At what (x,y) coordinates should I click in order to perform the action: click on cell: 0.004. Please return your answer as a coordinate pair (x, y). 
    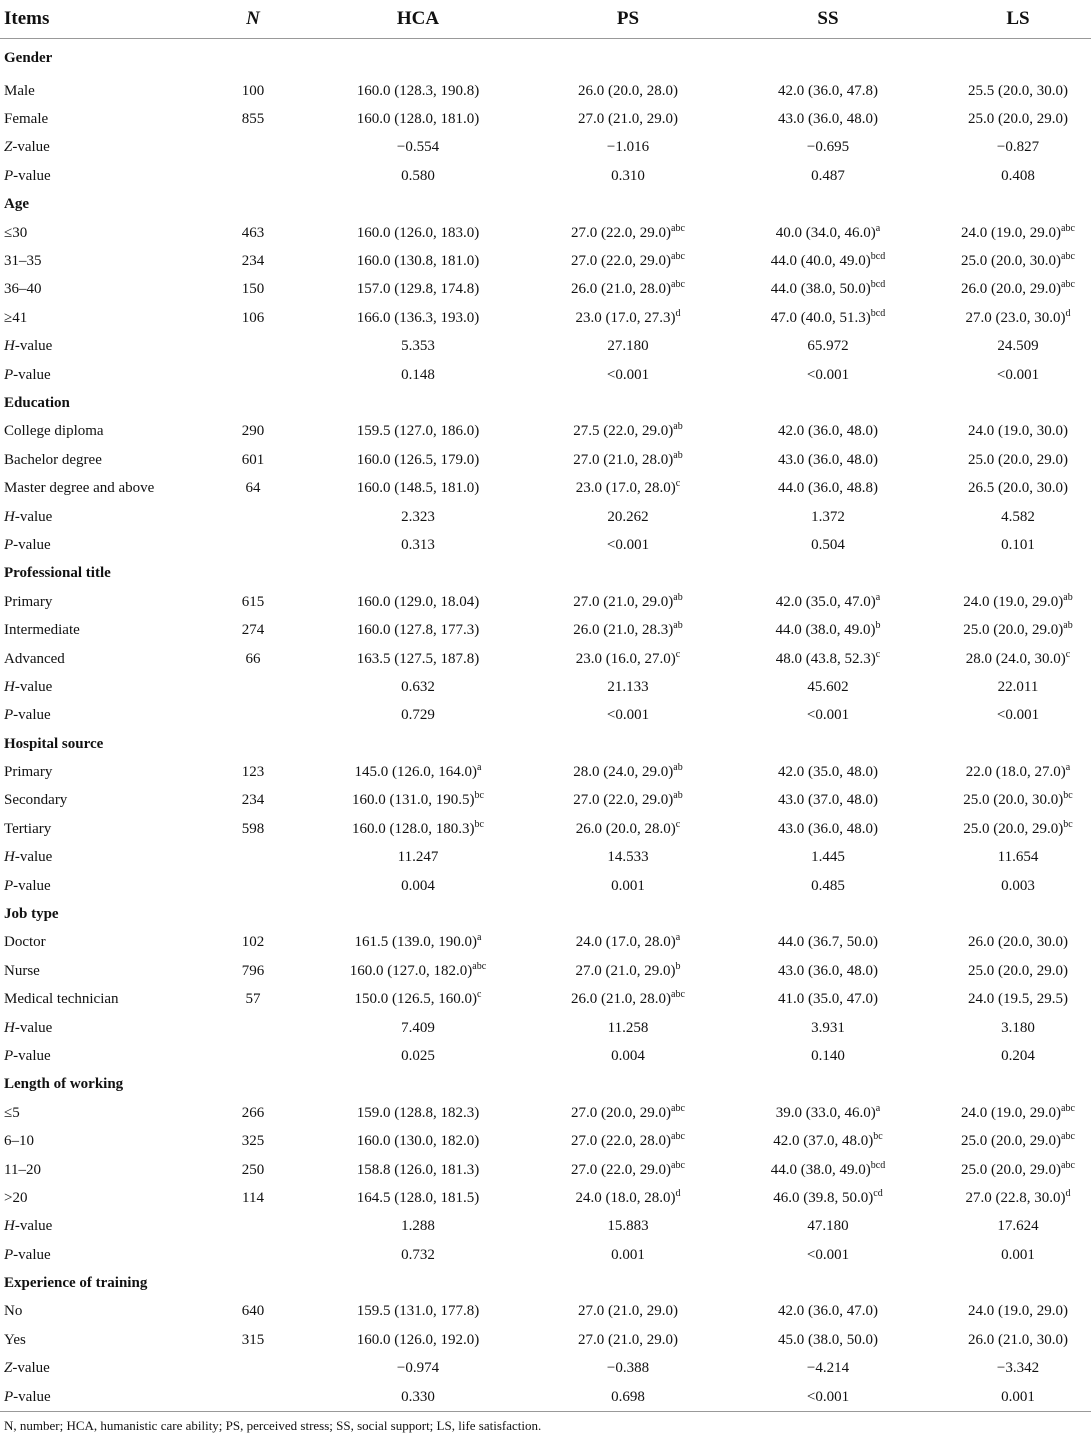
    Looking at the image, I should click on (418, 885).